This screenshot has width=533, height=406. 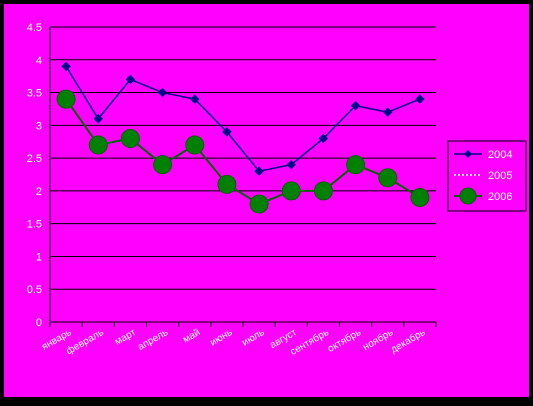 What do you see at coordinates (39, 192) in the screenshot?
I see `y-tick-label: 2` at bounding box center [39, 192].